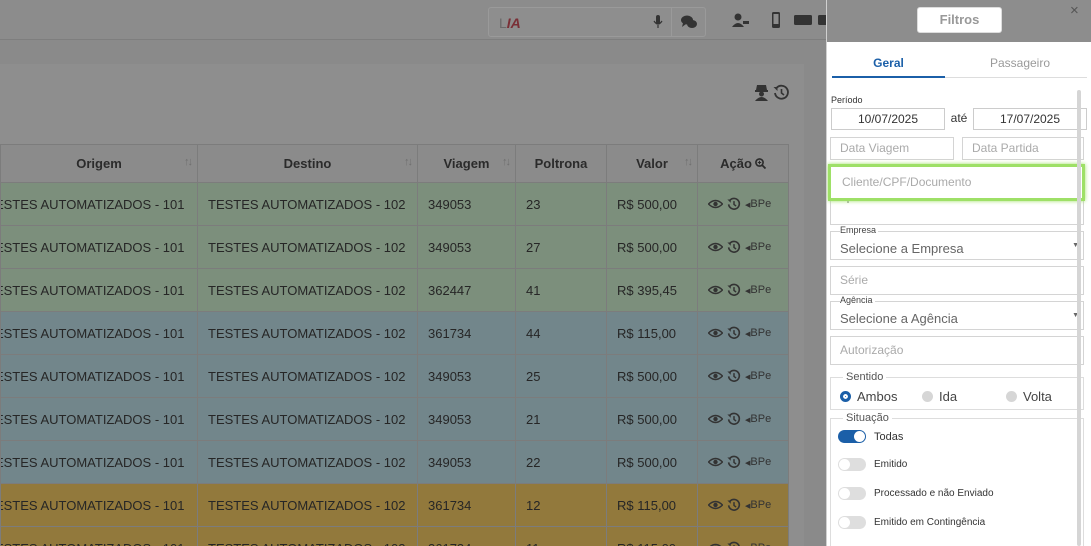 This screenshot has height=546, width=1091. I want to click on period-from-input: 10/07/2025, so click(888, 119).